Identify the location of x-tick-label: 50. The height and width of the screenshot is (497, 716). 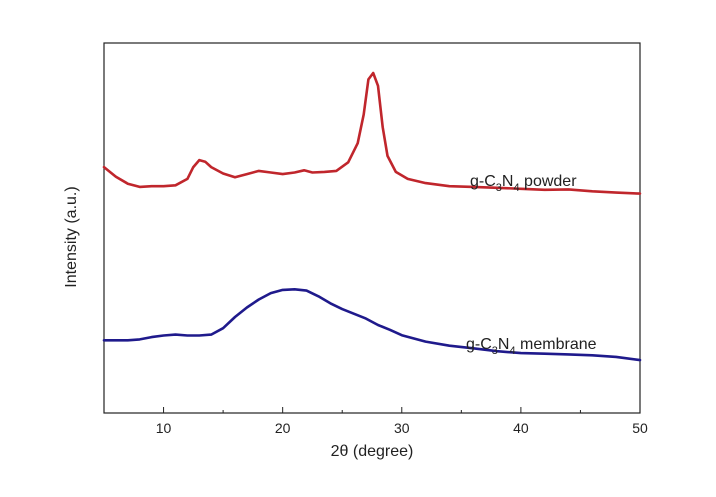
(640, 428).